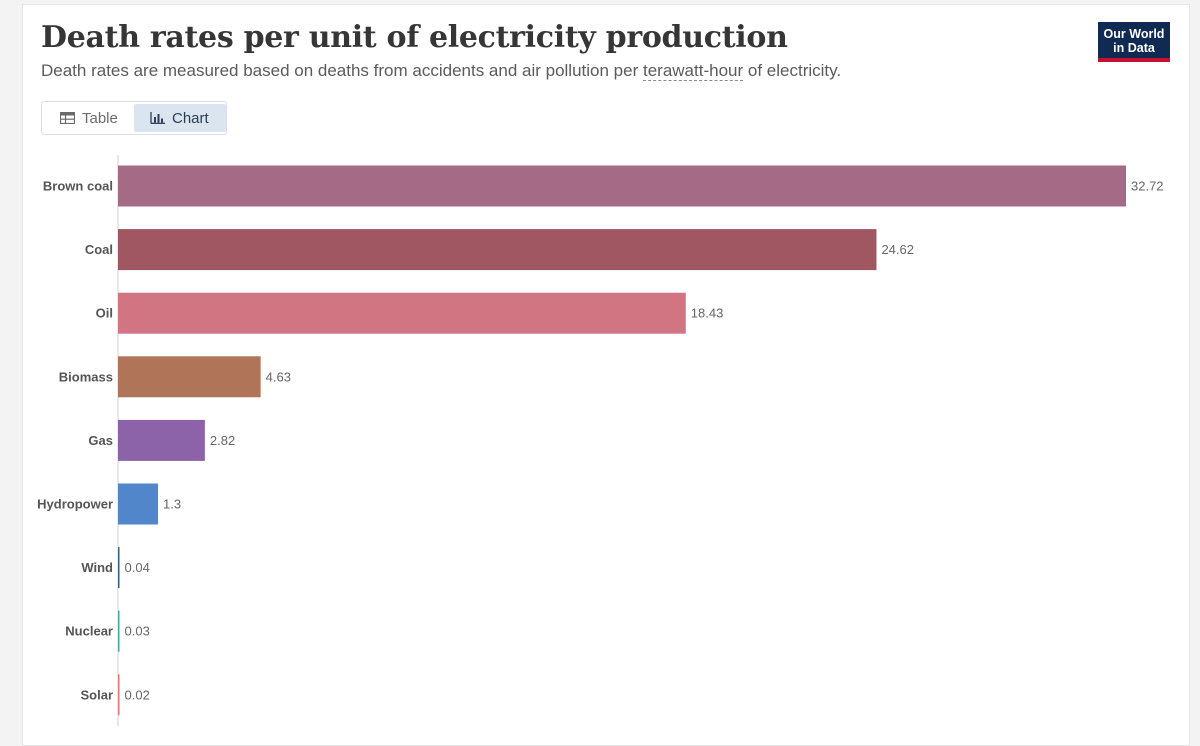 The height and width of the screenshot is (746, 1200). What do you see at coordinates (1147, 186) in the screenshot?
I see `value-label: 32.72` at bounding box center [1147, 186].